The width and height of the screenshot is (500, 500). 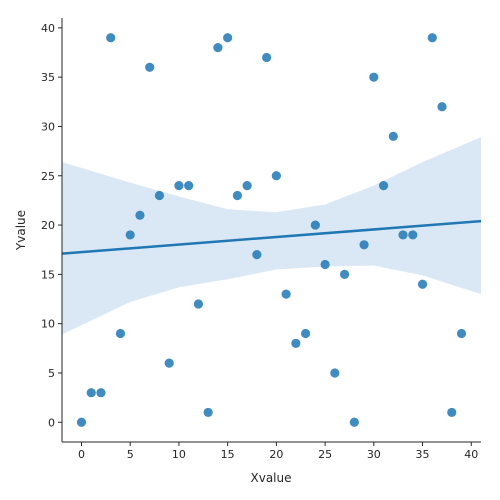 I want to click on y-tick-label: 35, so click(x=48, y=77).